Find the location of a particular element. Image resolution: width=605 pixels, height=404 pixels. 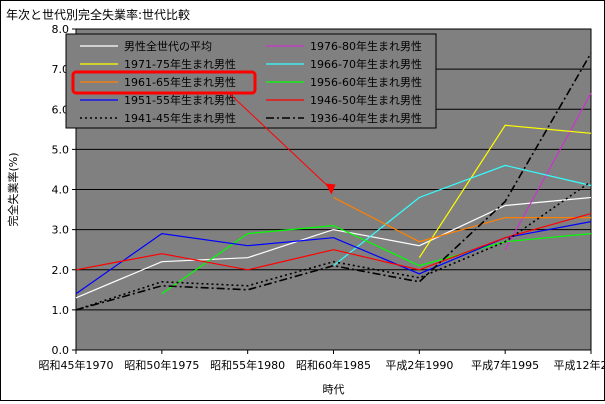

y-tick-label: 0.0 is located at coordinates (61, 350).